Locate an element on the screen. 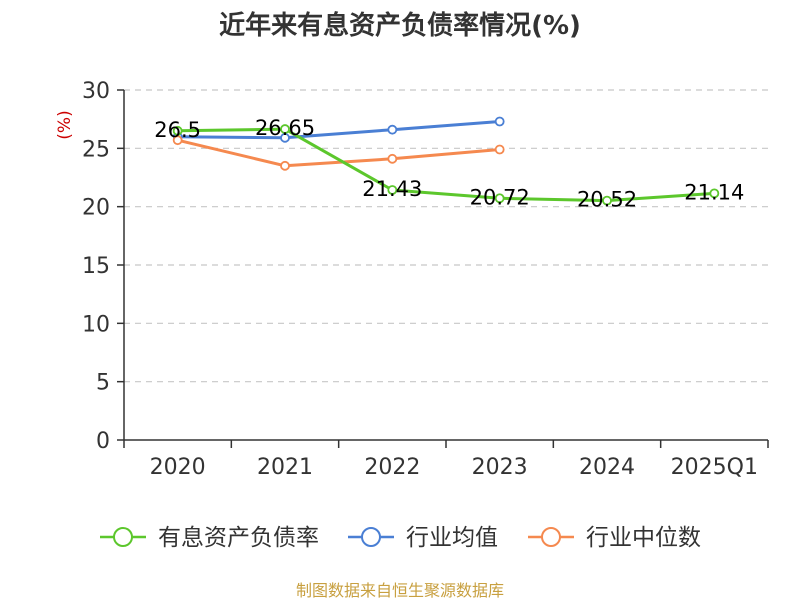  y-tick-label-25: 25 is located at coordinates (96, 149).